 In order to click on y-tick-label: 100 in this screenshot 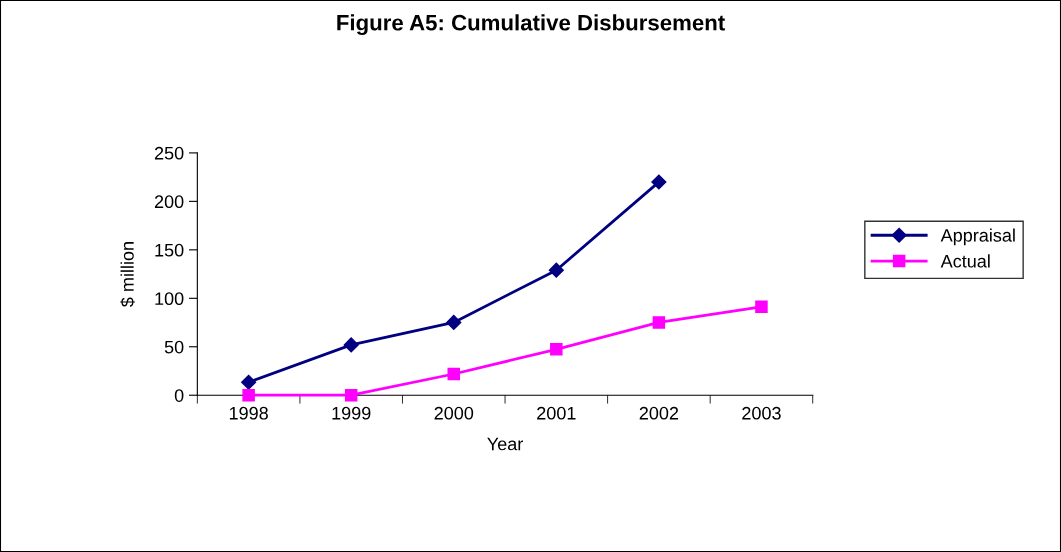, I will do `click(169, 299)`.